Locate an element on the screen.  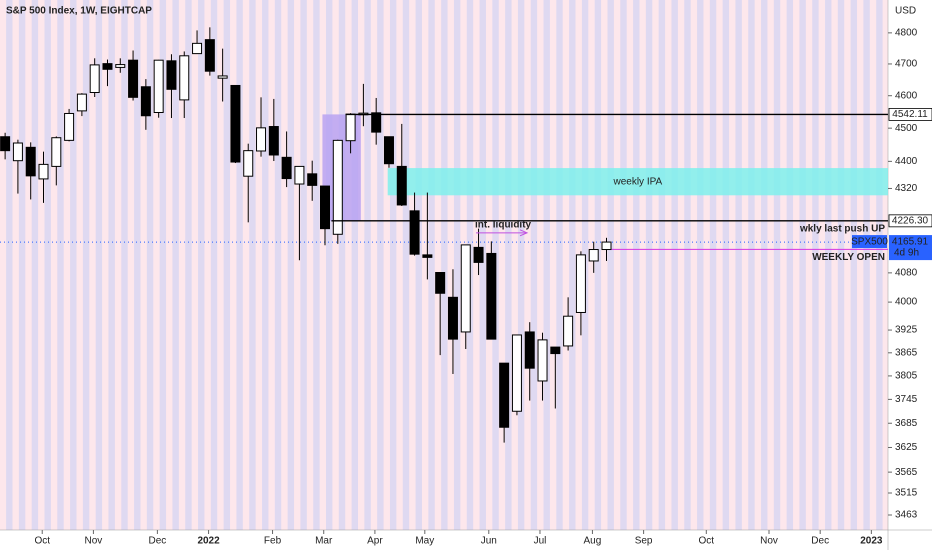
countdown-label: 4d 9h is located at coordinates (906, 253).